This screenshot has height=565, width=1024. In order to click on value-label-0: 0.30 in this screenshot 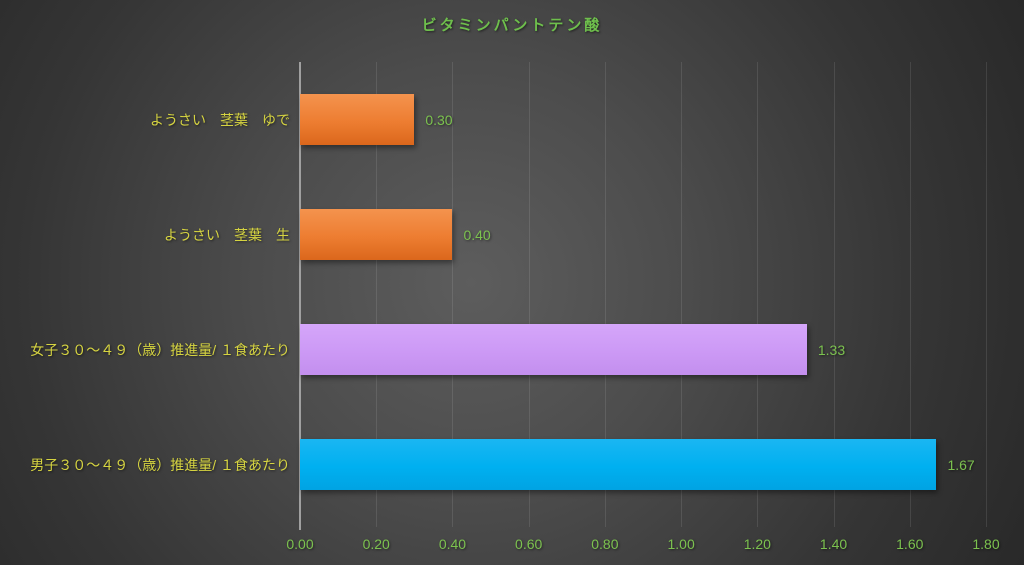, I will do `click(439, 119)`.